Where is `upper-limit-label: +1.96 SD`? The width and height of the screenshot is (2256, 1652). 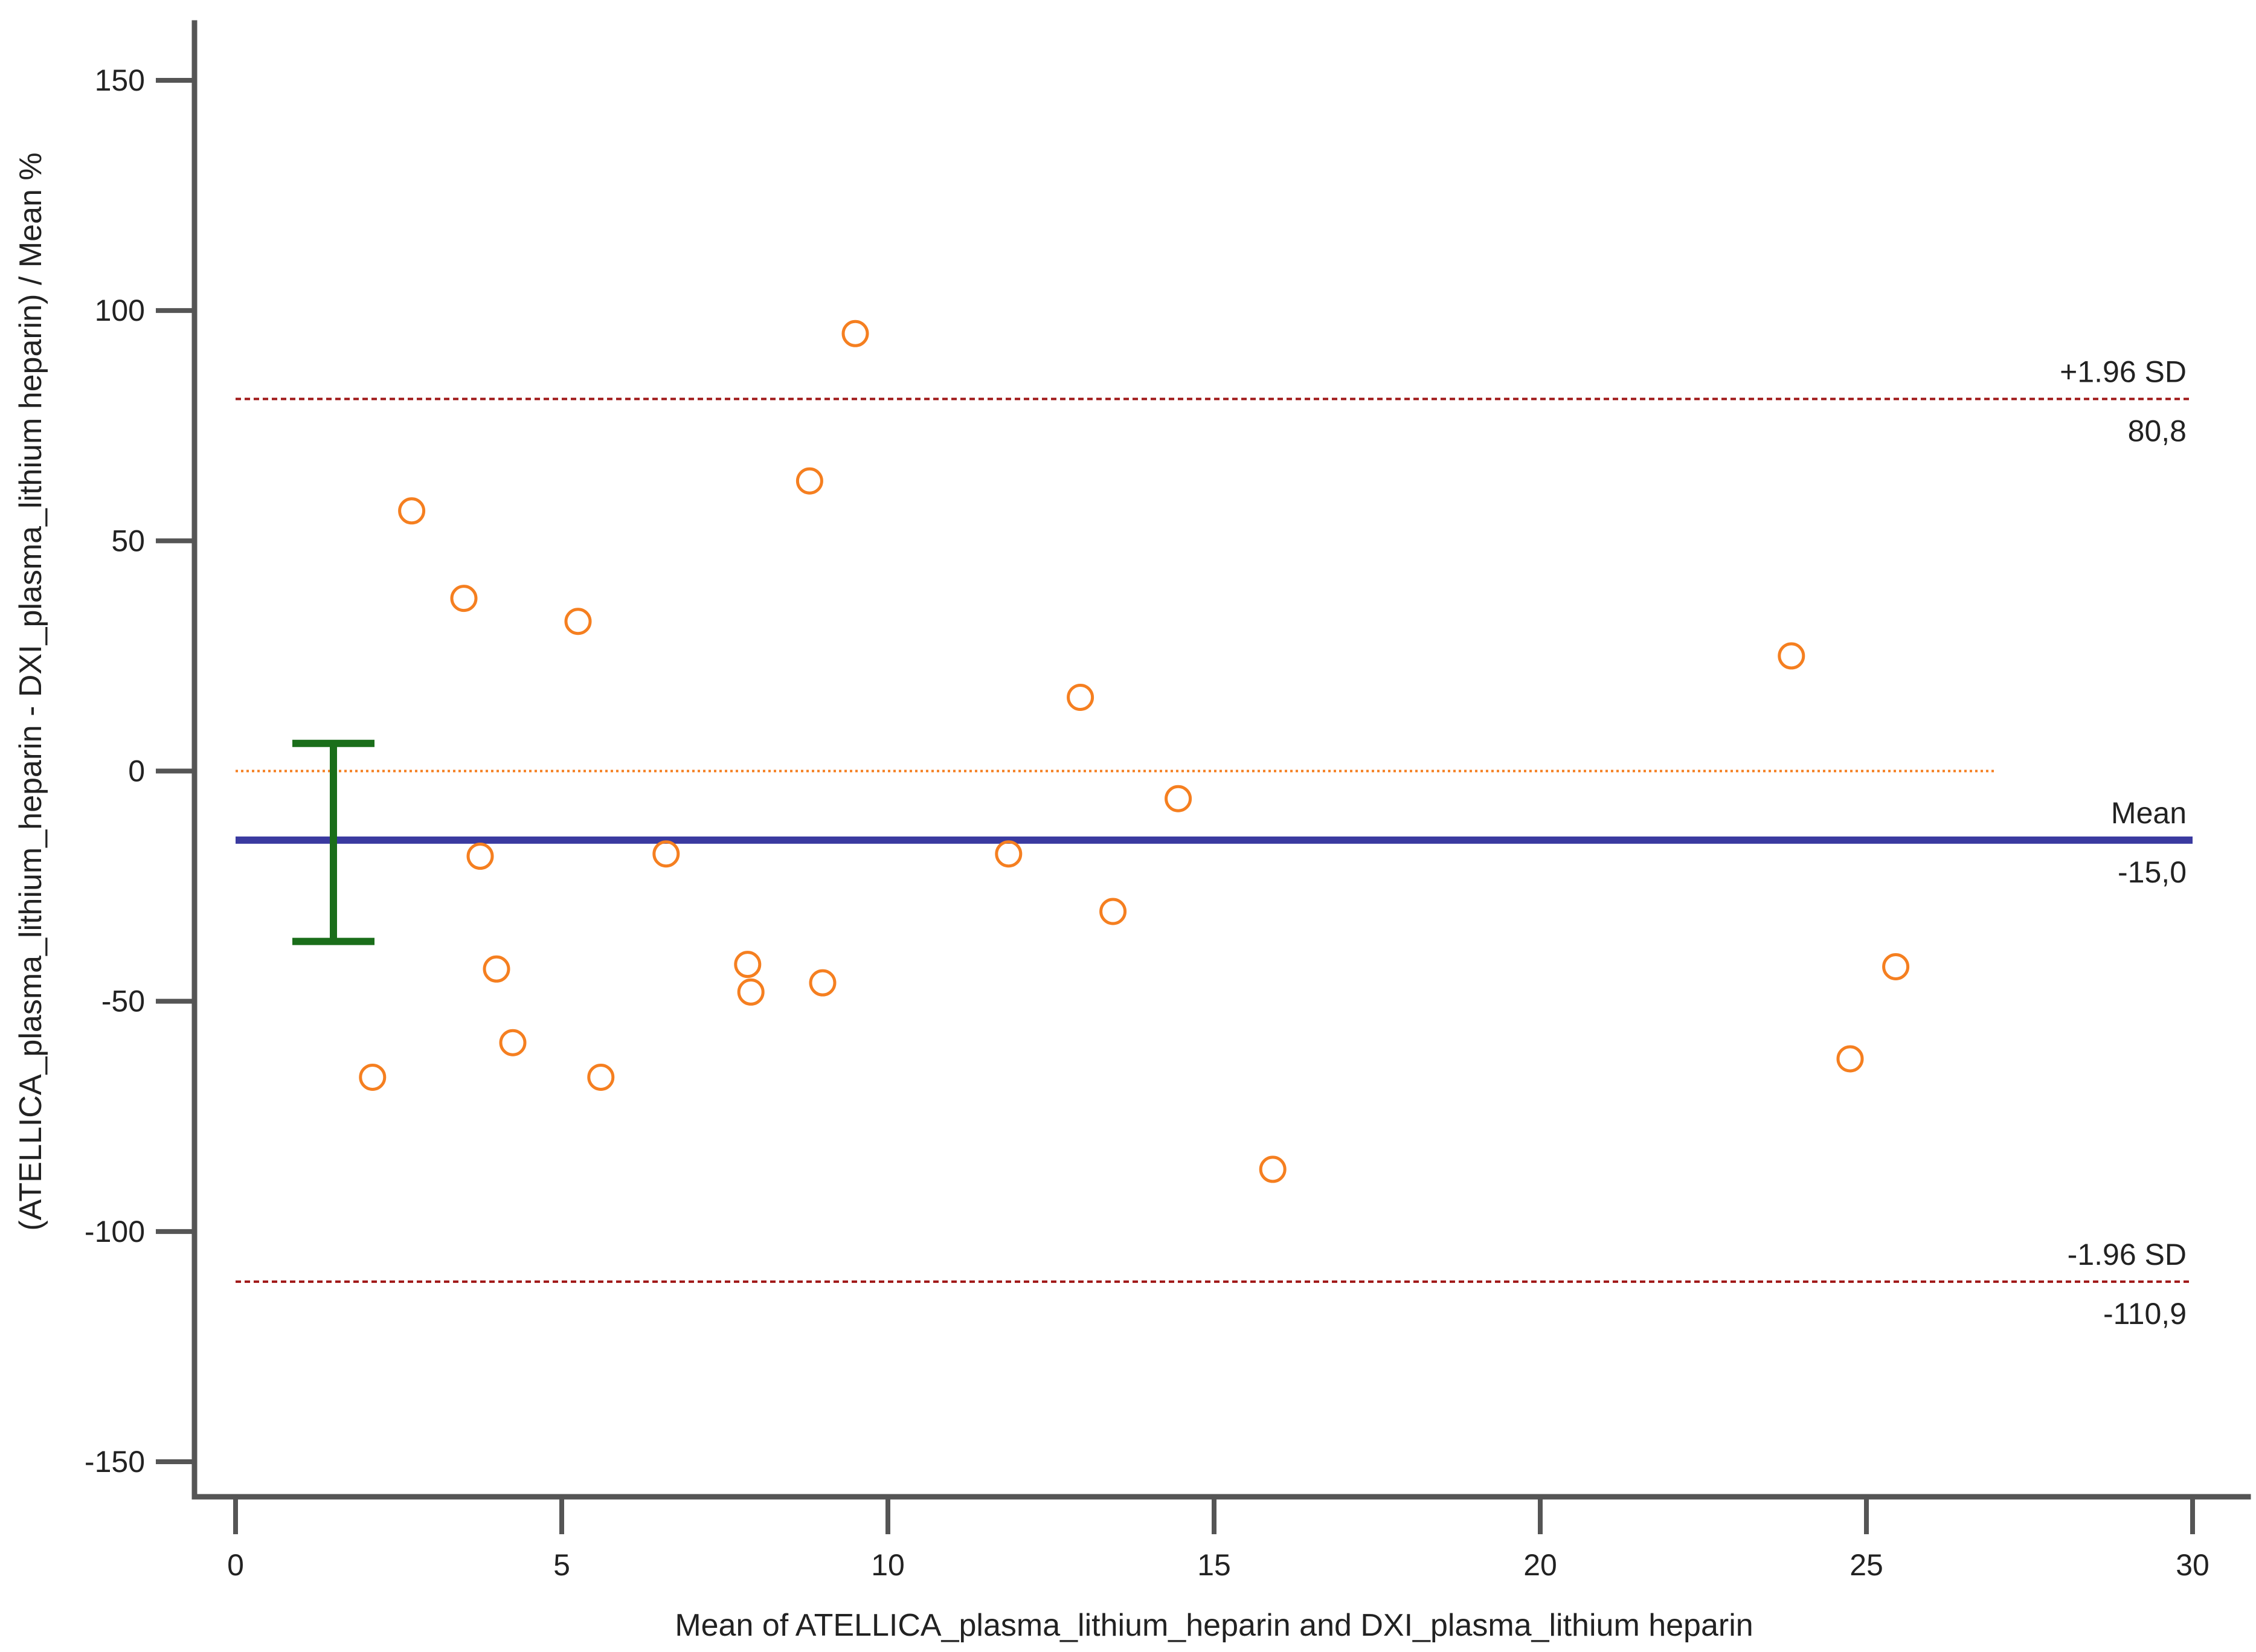
upper-limit-label: +1.96 SD is located at coordinates (2124, 372).